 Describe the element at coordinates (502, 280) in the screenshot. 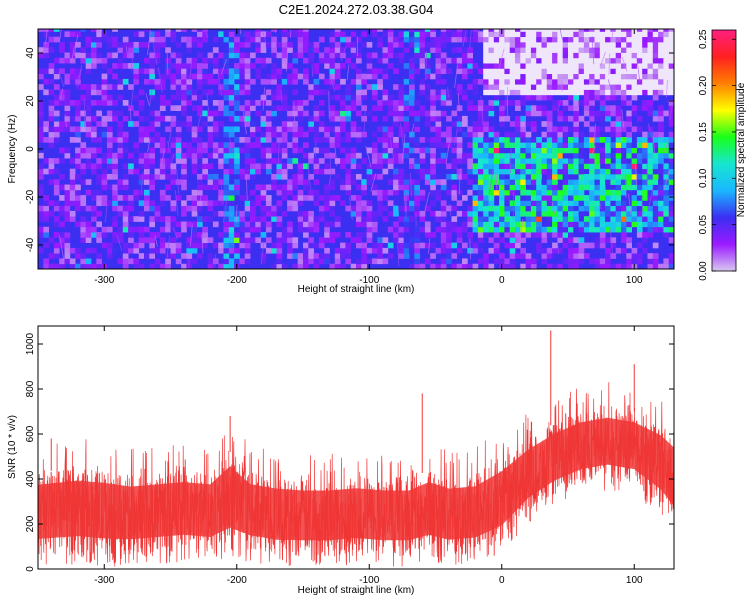

I see `spectrogram-x-tick-label: 0` at that location.